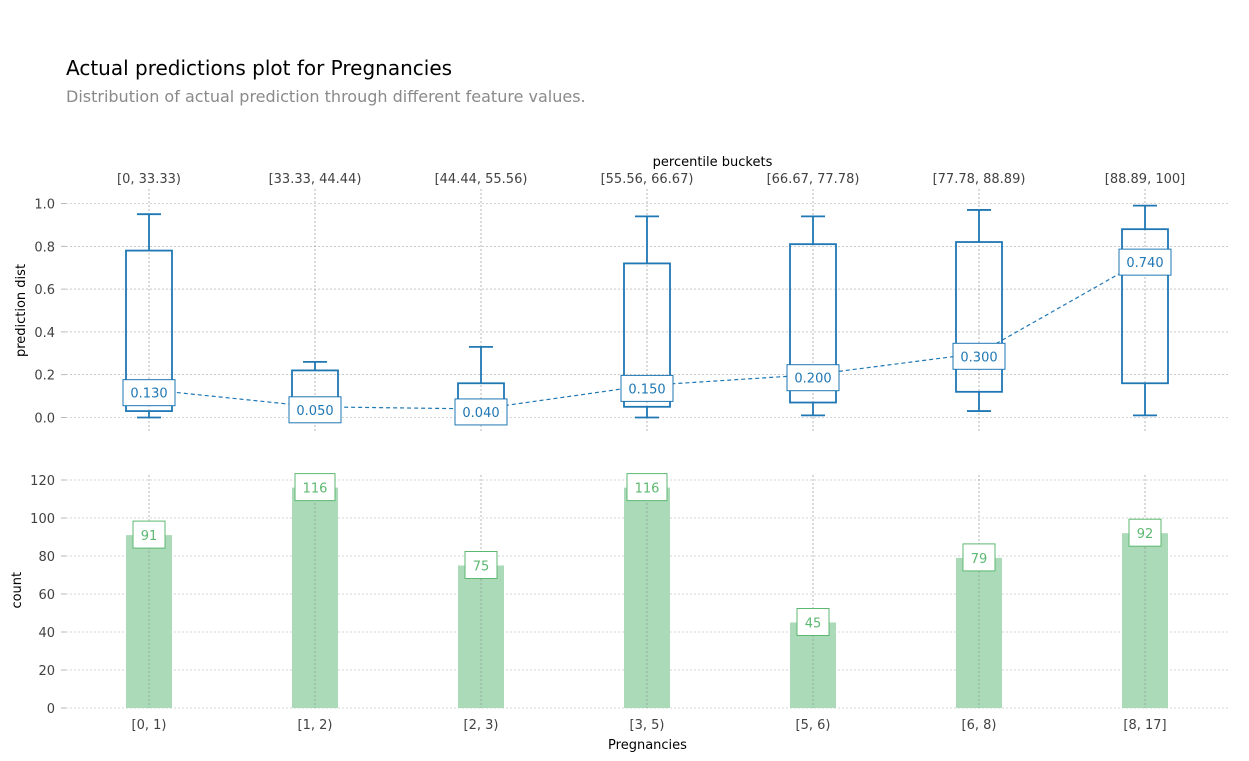  What do you see at coordinates (1144, 725) in the screenshot?
I see `x-tick-label: [8, 17]` at bounding box center [1144, 725].